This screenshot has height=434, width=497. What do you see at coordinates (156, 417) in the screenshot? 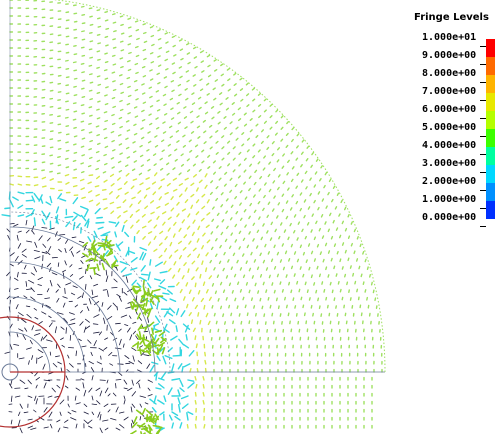
I see `hotspot-vector` at bounding box center [156, 417].